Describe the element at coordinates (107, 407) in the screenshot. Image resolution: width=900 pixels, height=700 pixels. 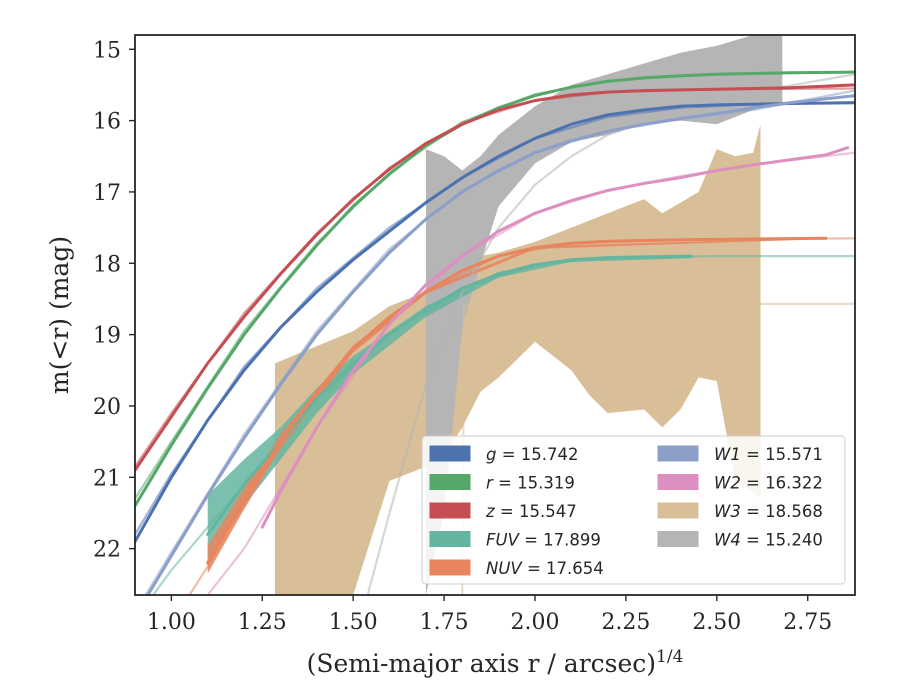
I see `y-tick-label: 20` at that location.